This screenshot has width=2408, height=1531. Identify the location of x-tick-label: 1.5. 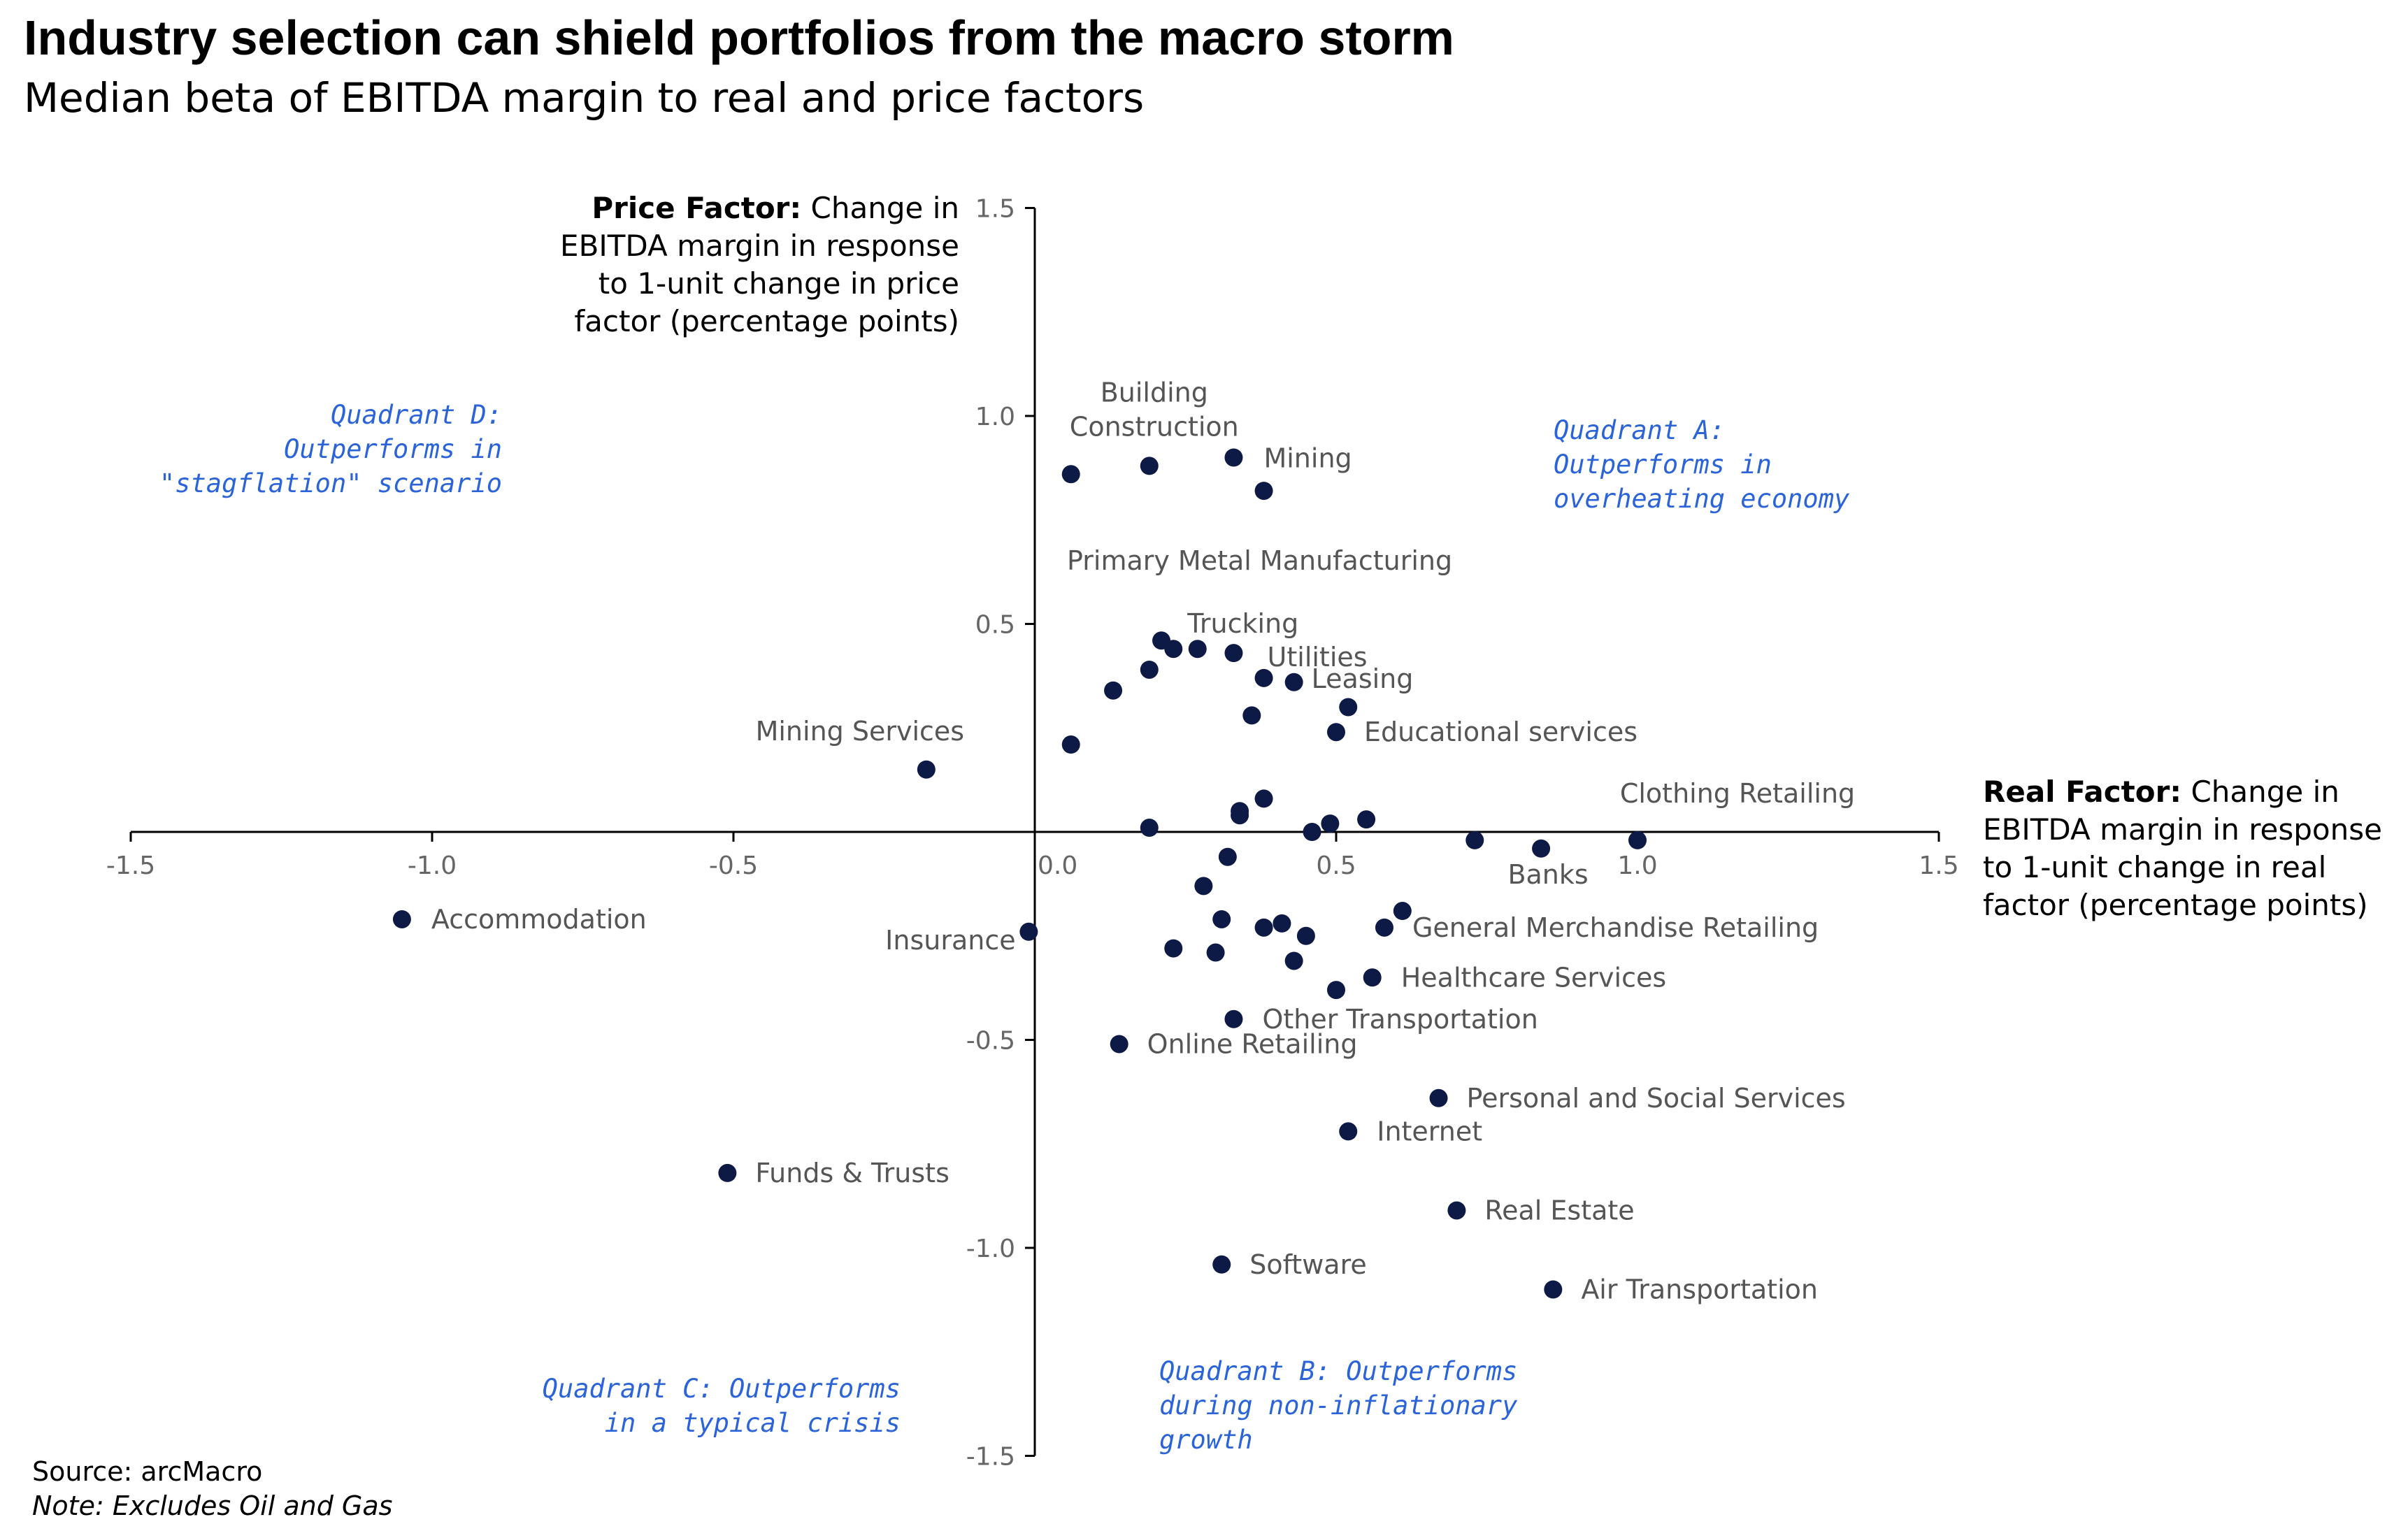
(1939, 865).